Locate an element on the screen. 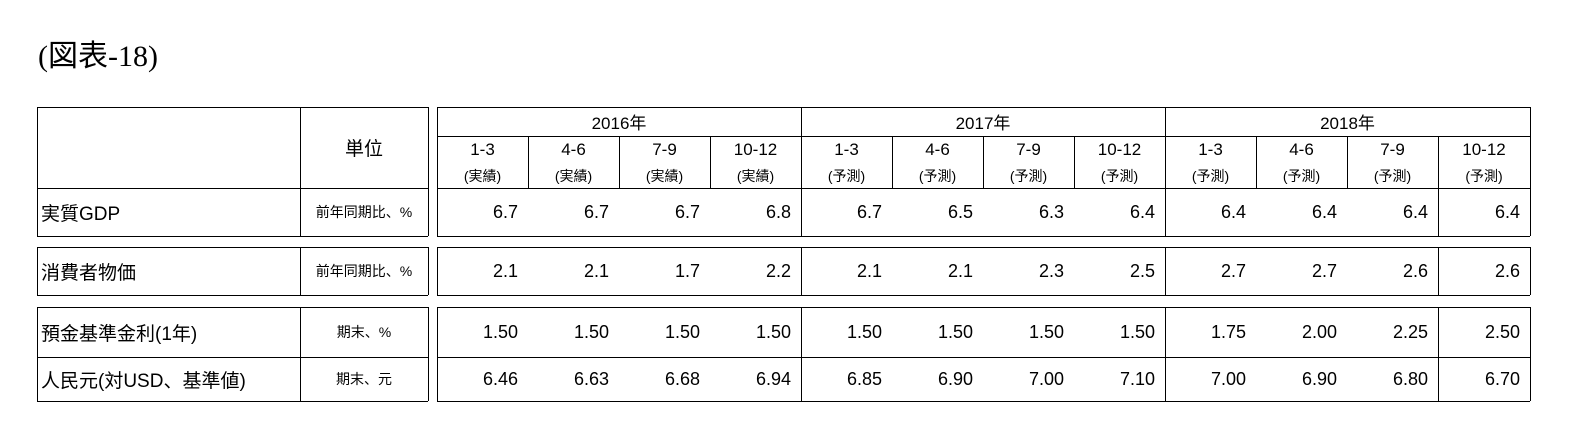 The height and width of the screenshot is (436, 1574). figure-title: (図表-18) is located at coordinates (98, 56).